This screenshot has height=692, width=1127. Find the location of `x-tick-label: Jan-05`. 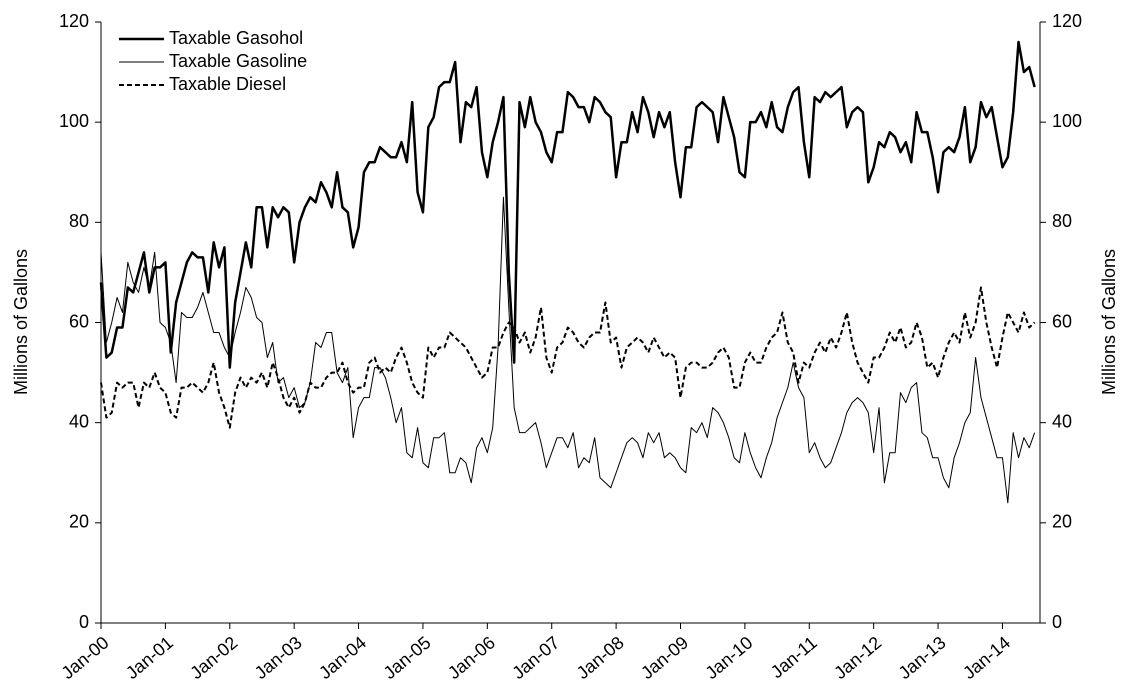

x-tick-label: Jan-05 is located at coordinates (407, 657).